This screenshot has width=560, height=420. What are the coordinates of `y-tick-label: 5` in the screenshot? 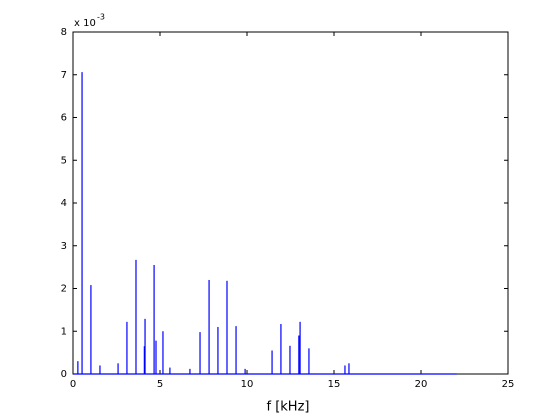 It's located at (64, 160).